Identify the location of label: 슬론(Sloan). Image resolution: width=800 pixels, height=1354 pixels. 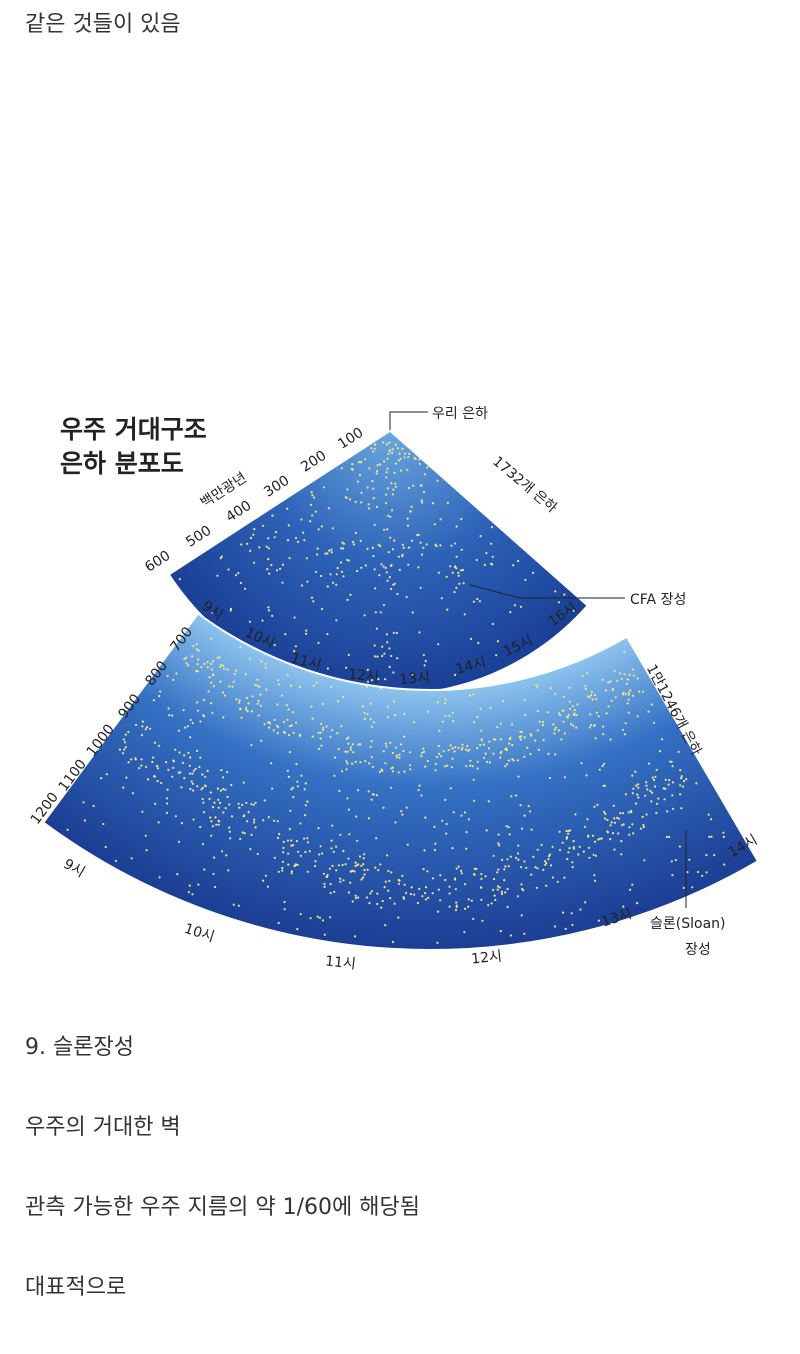
(687, 924).